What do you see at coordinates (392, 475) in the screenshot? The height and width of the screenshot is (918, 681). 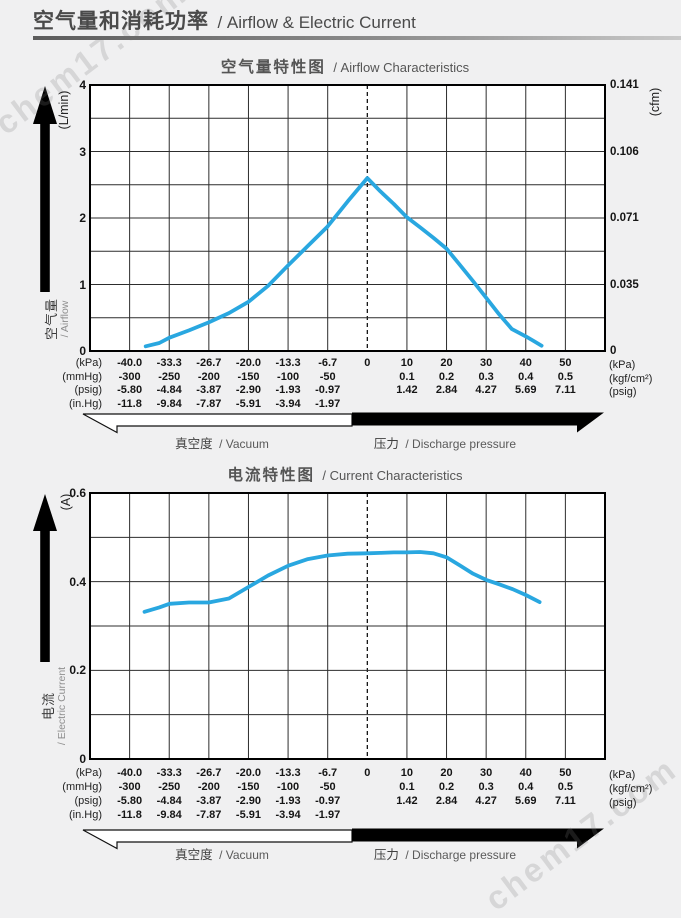 I see `current-chart-title-en: / Current Characteristics` at bounding box center [392, 475].